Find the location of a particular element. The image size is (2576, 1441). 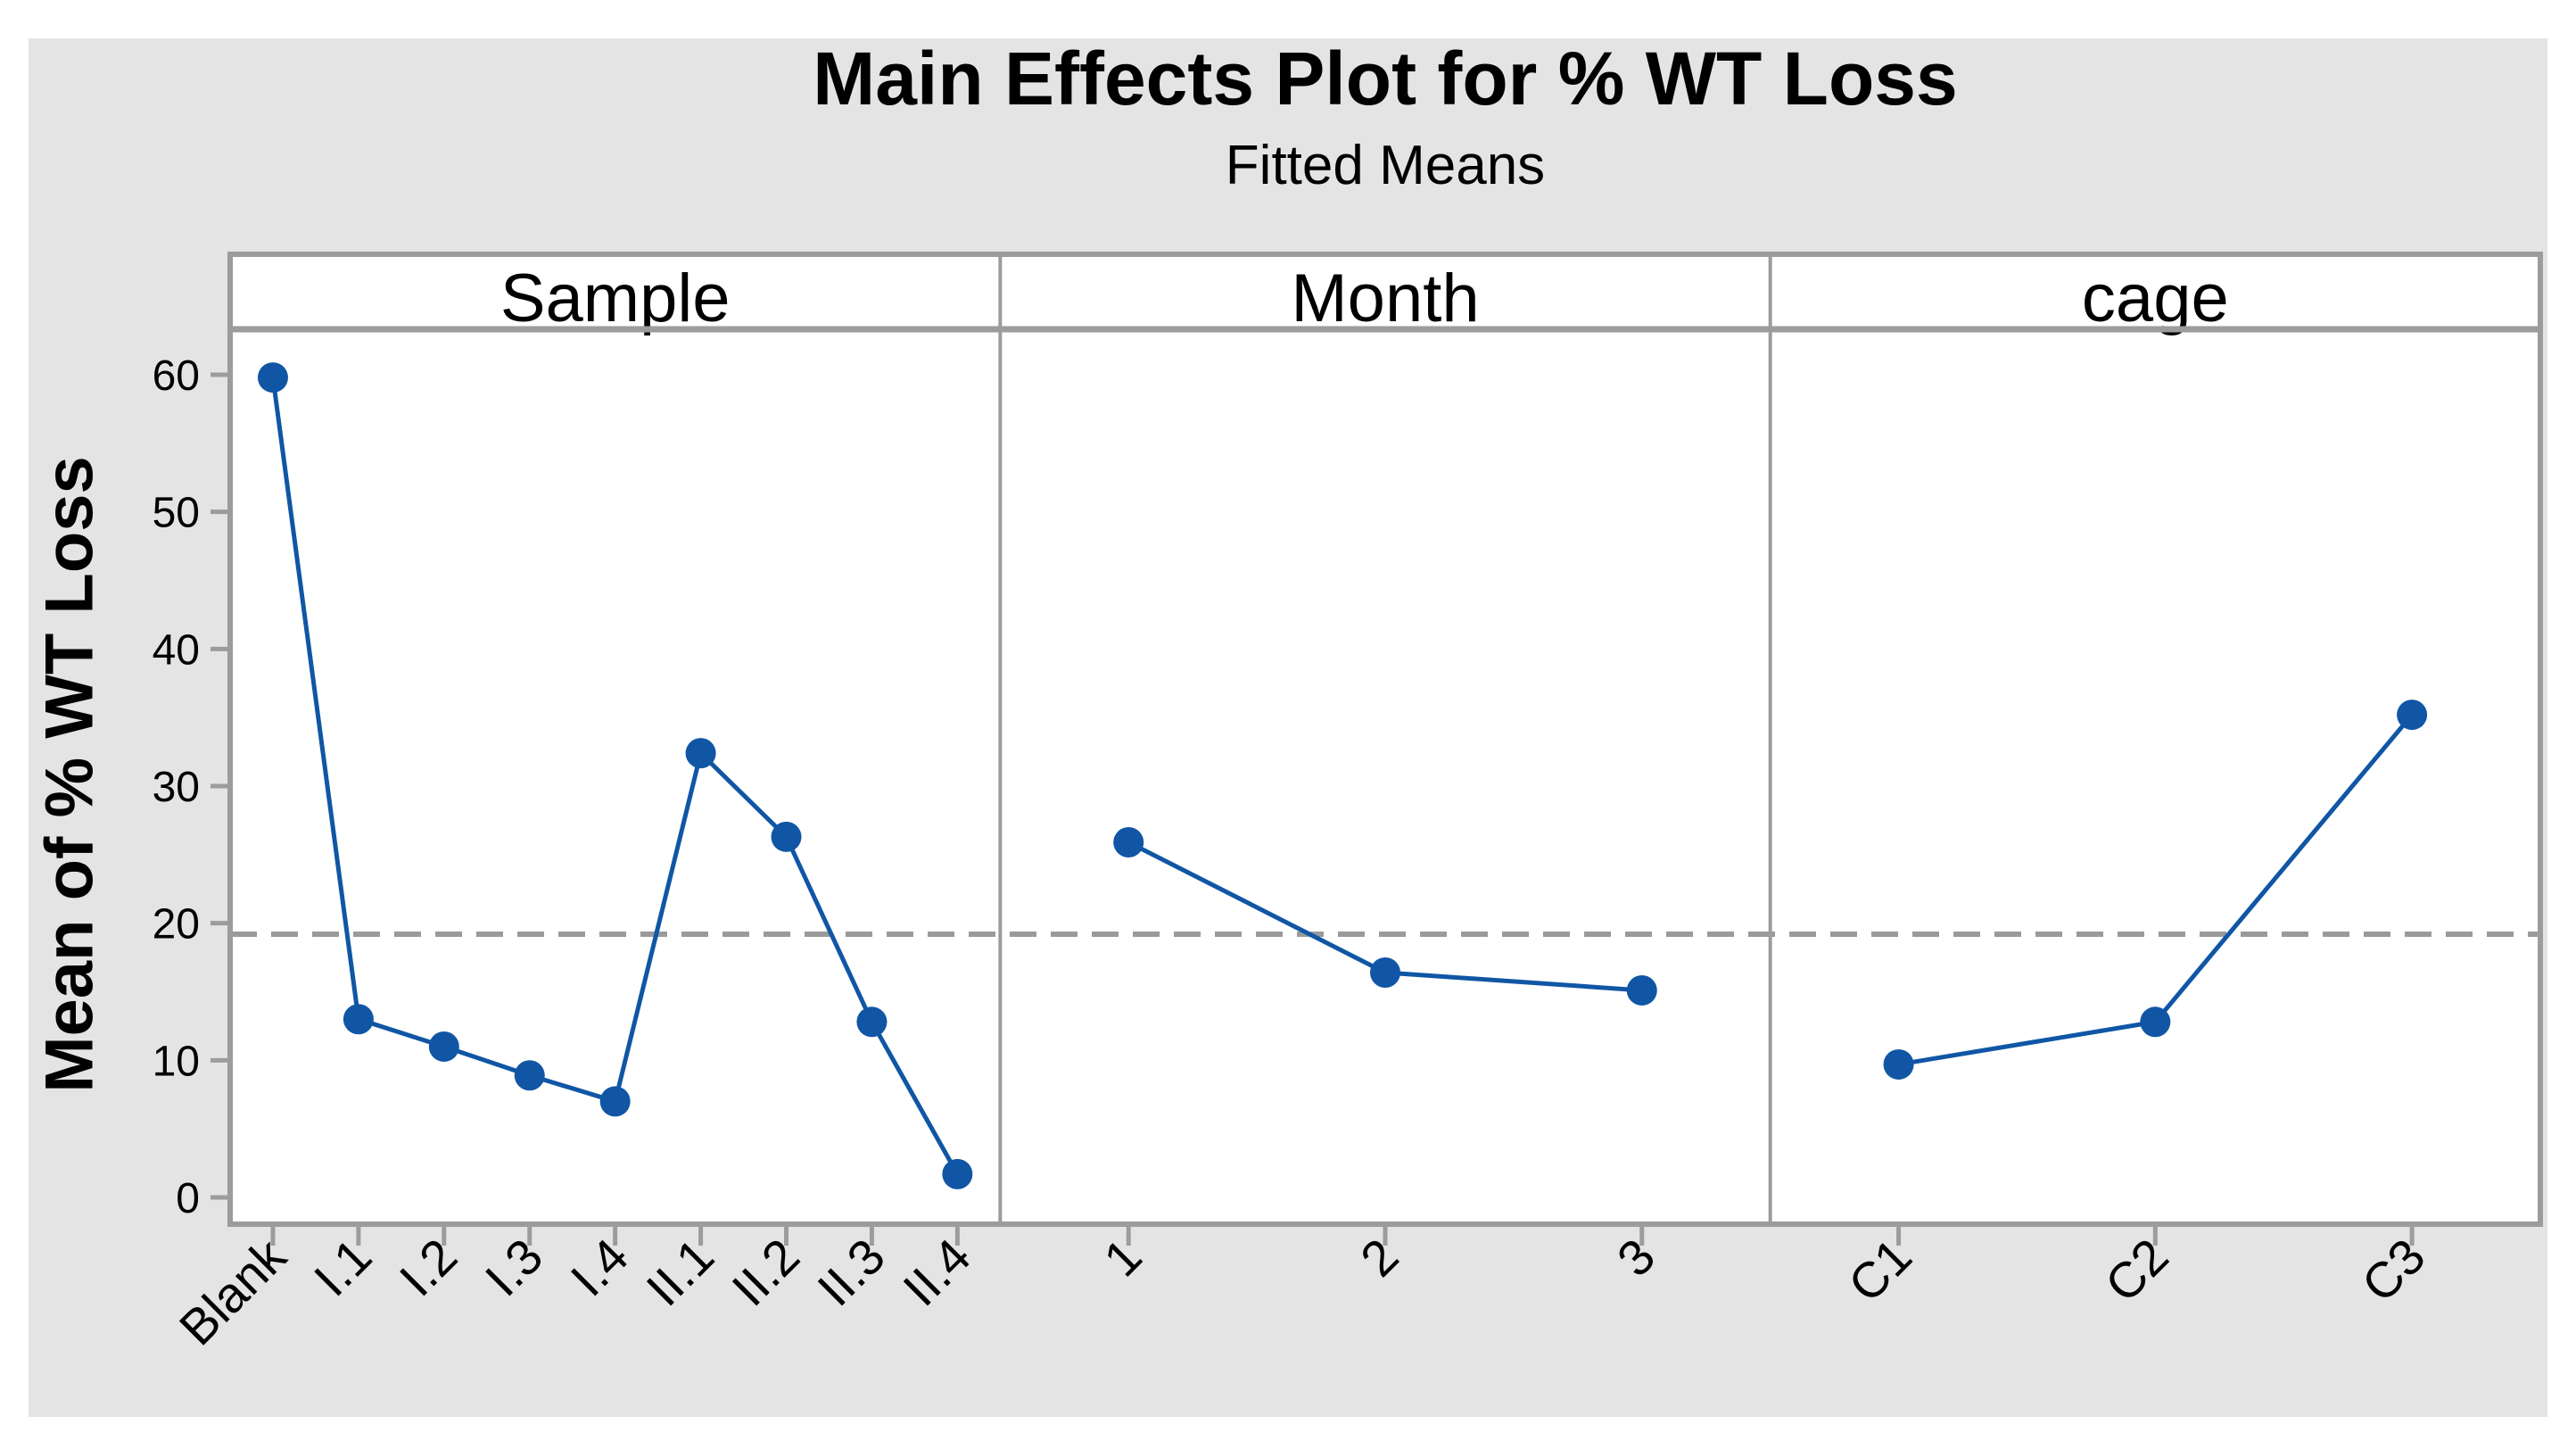

x-tick-label-I.1: I.1 is located at coordinates (343, 1267).